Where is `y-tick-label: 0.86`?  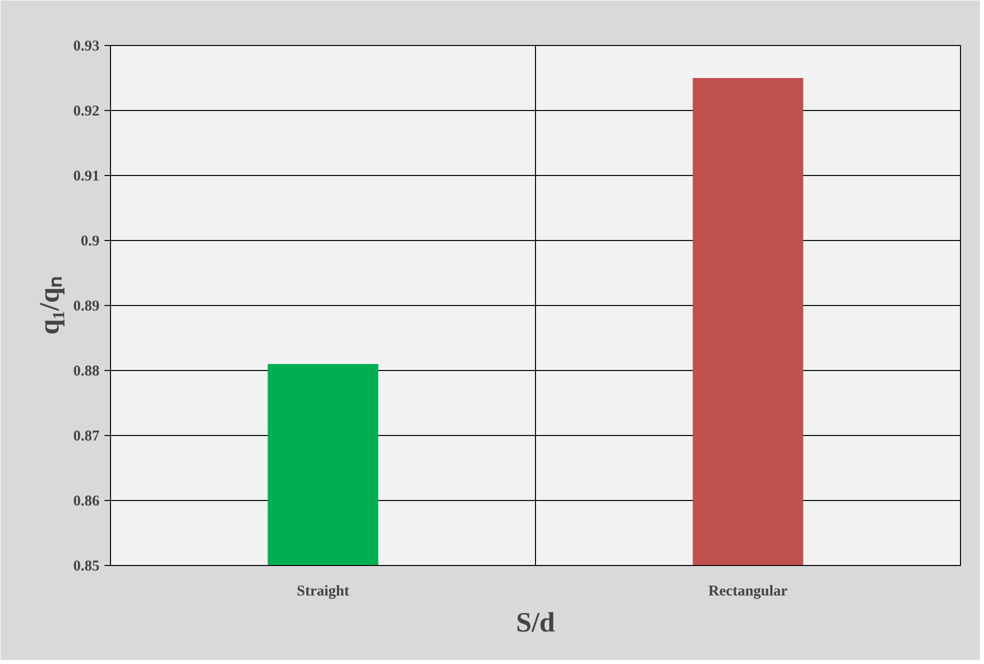
y-tick-label: 0.86 is located at coordinates (86, 502).